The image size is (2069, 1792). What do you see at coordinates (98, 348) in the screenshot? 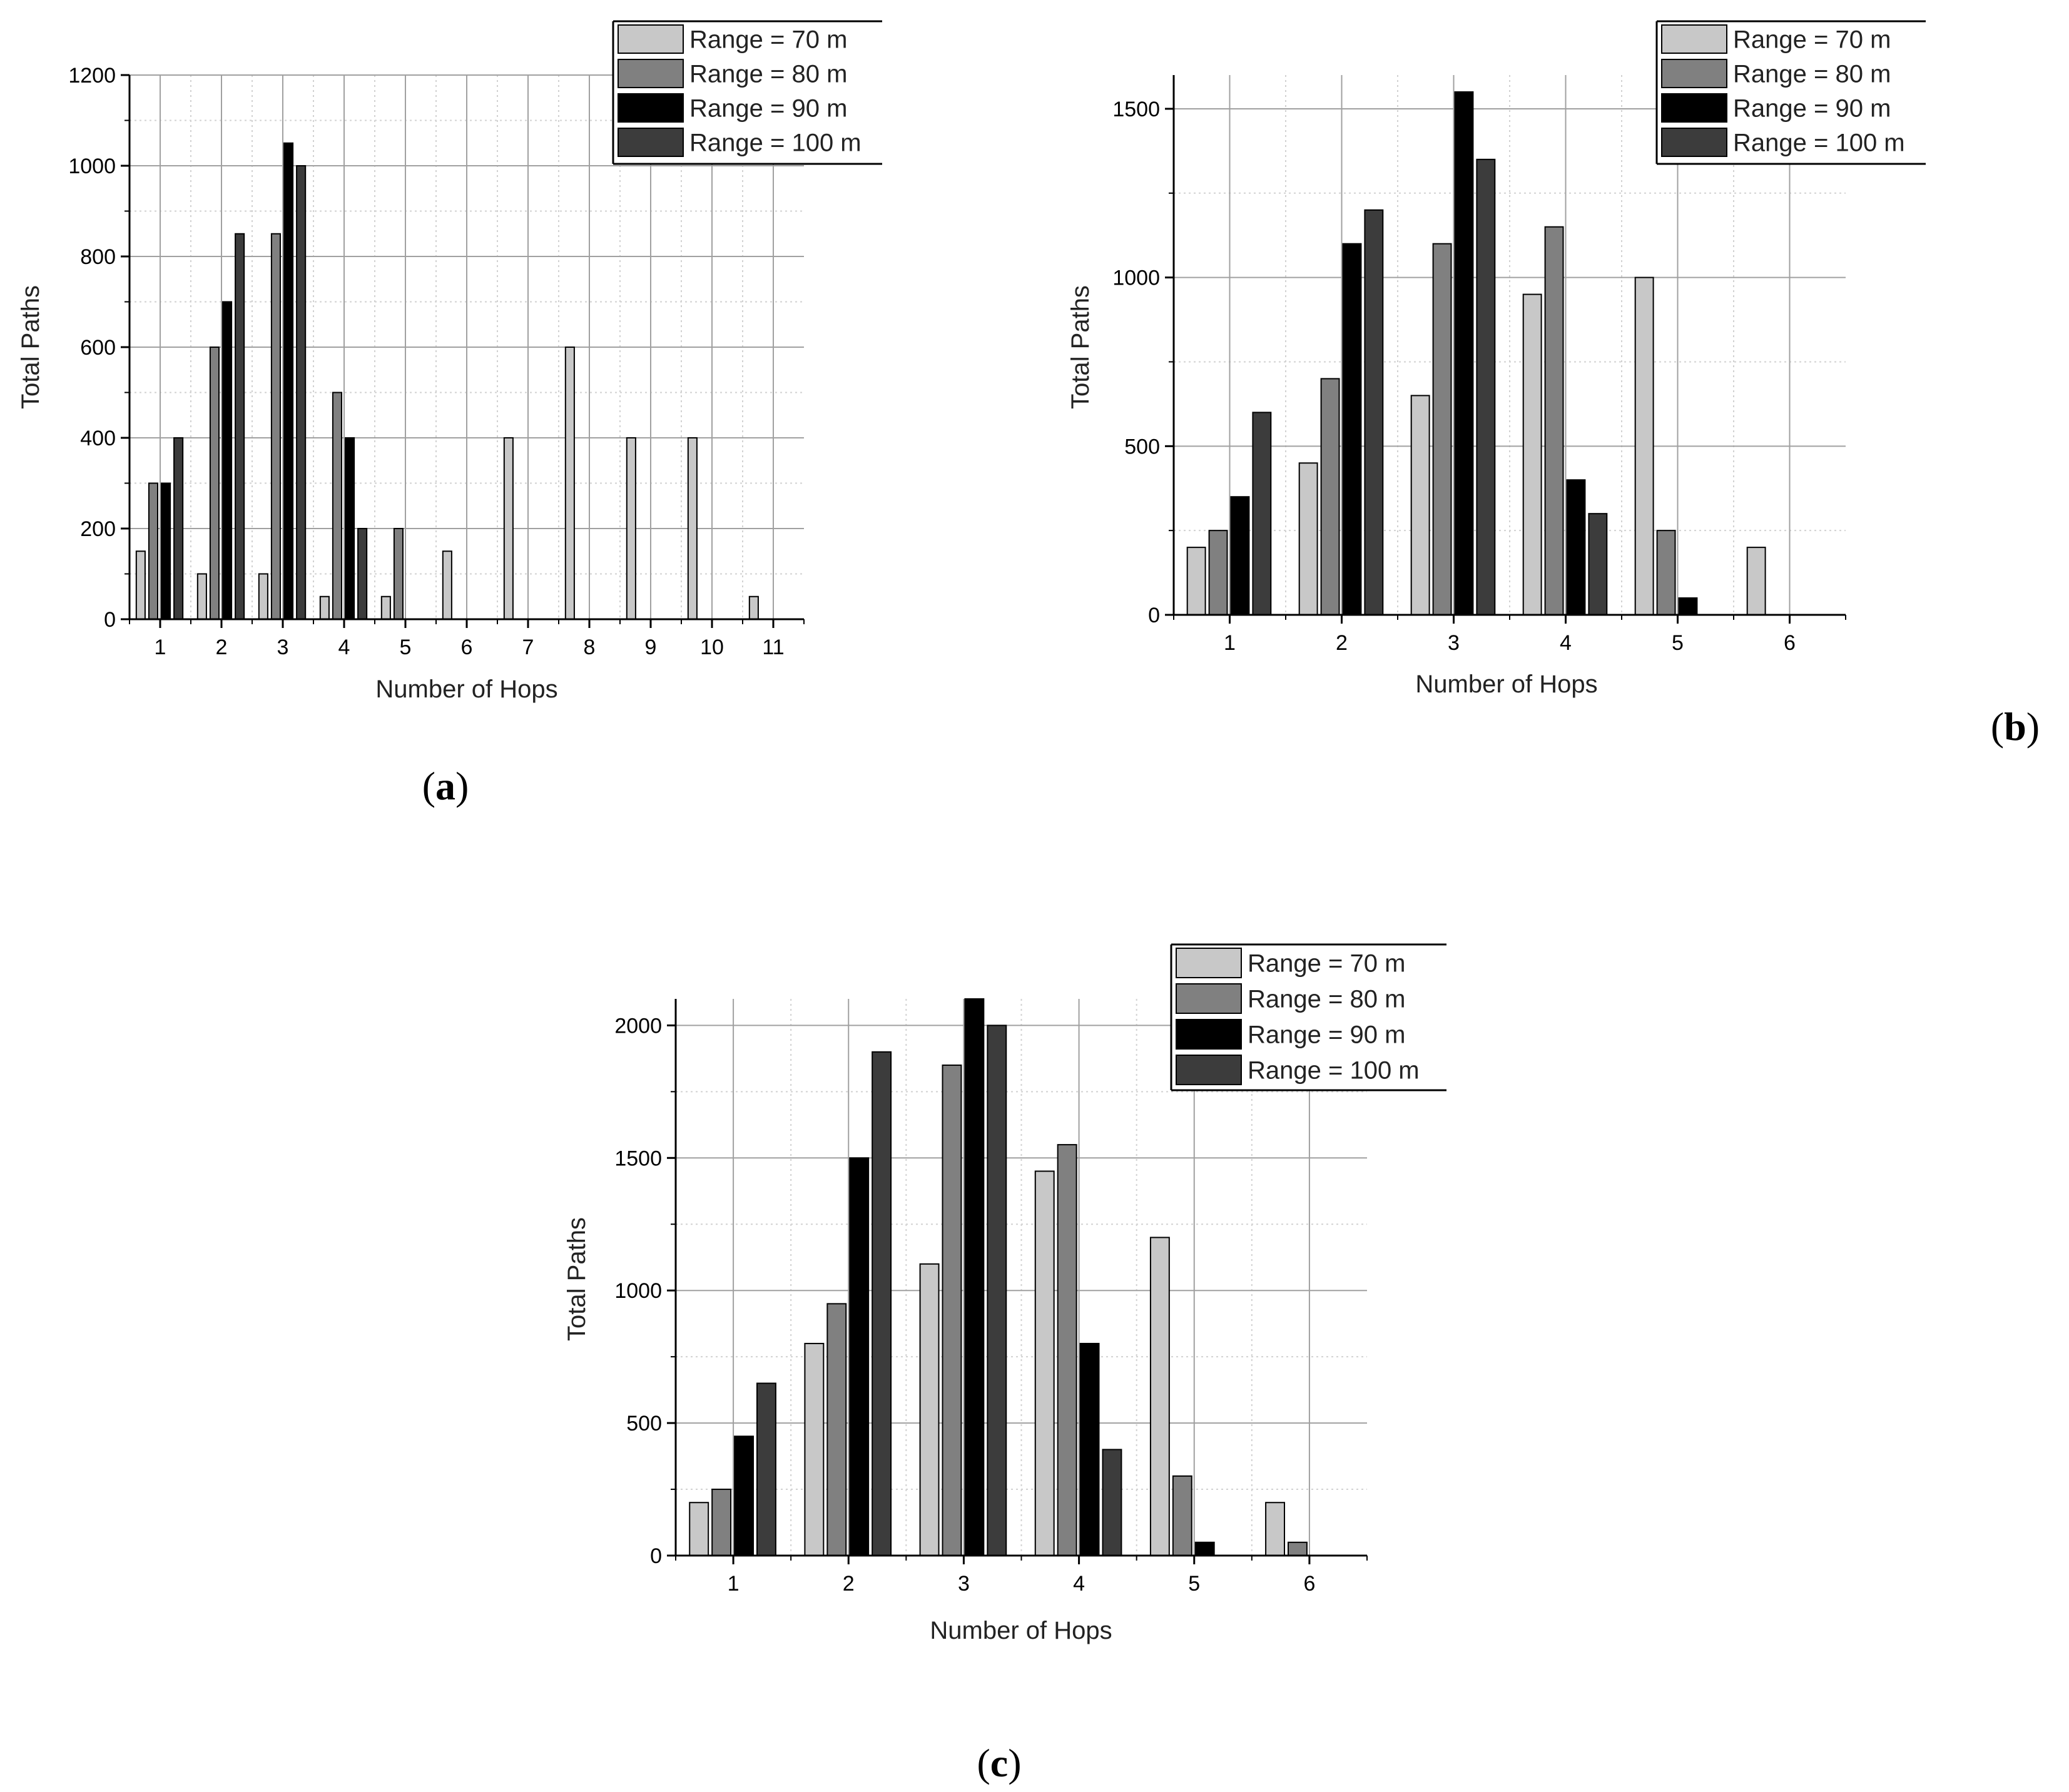
I see `y-tick-label: 600` at bounding box center [98, 348].